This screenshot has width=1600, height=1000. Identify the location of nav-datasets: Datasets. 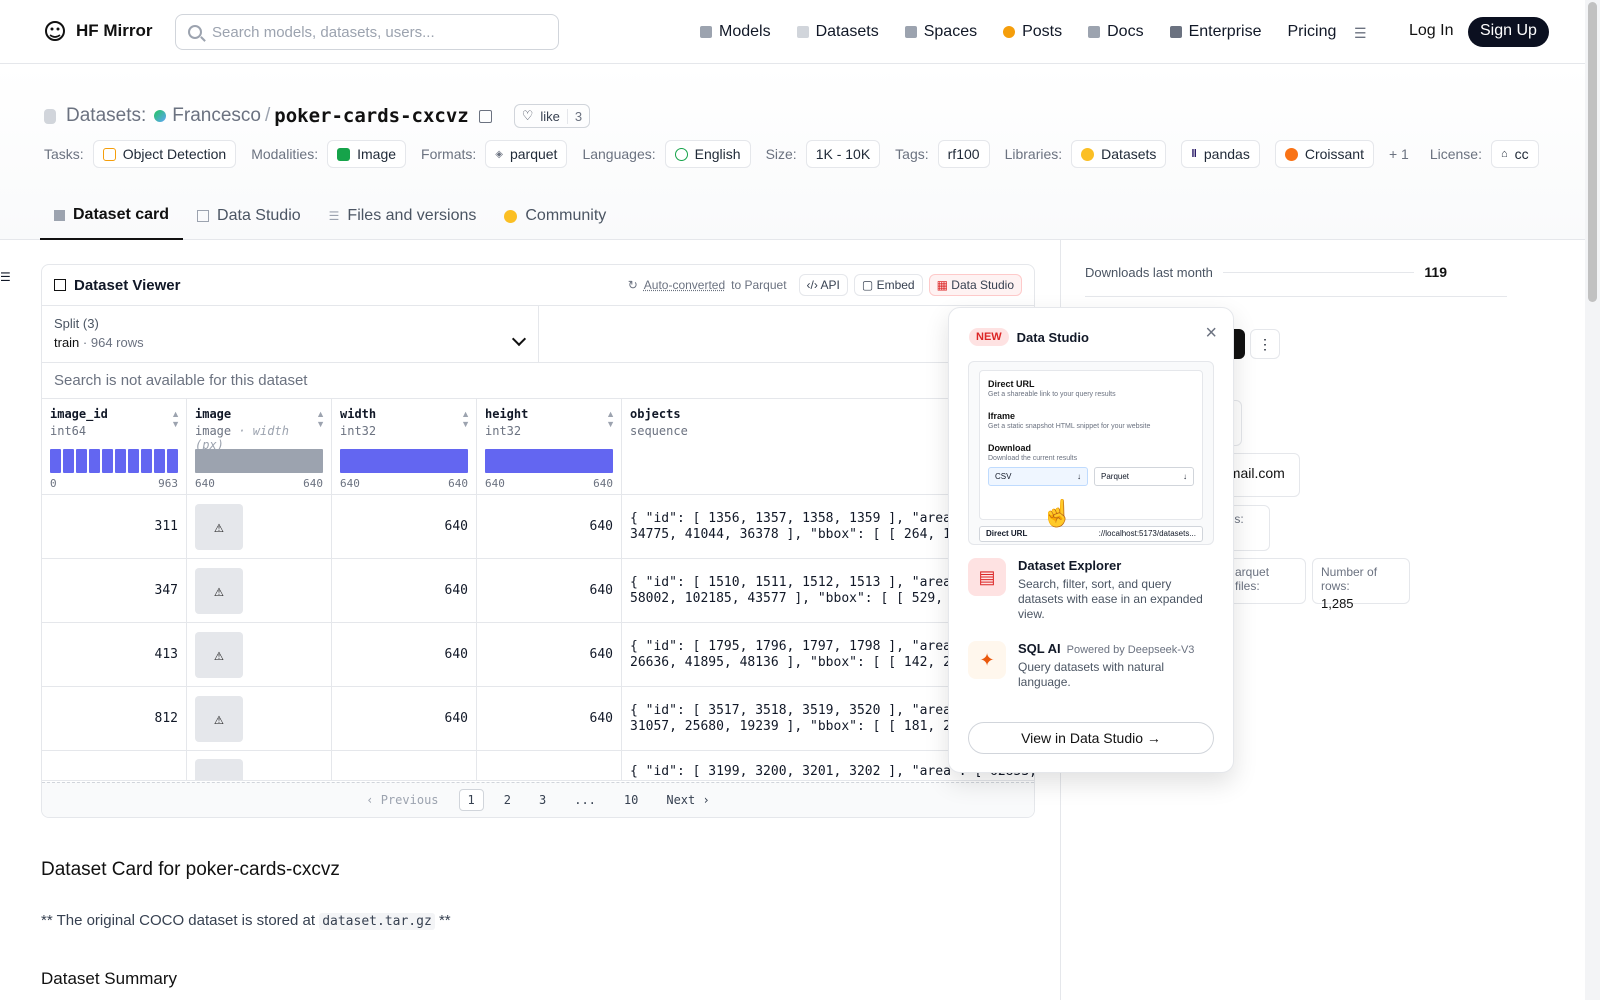
(837, 32).